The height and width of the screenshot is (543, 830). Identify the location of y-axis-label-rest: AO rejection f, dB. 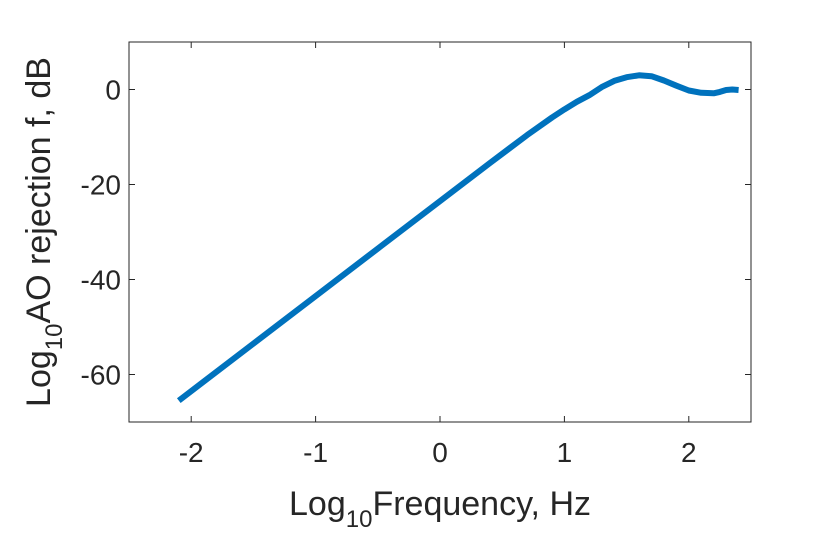
(39, 190).